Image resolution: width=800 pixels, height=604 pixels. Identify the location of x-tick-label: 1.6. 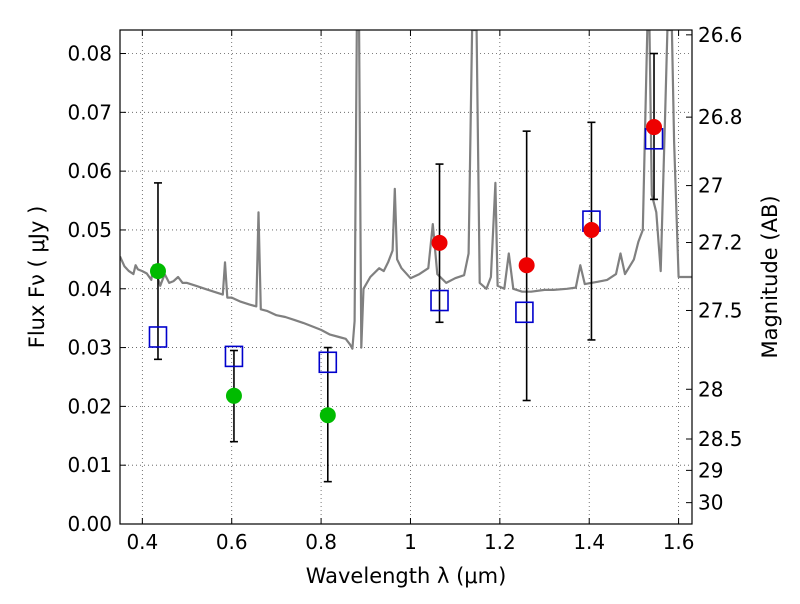
(679, 542).